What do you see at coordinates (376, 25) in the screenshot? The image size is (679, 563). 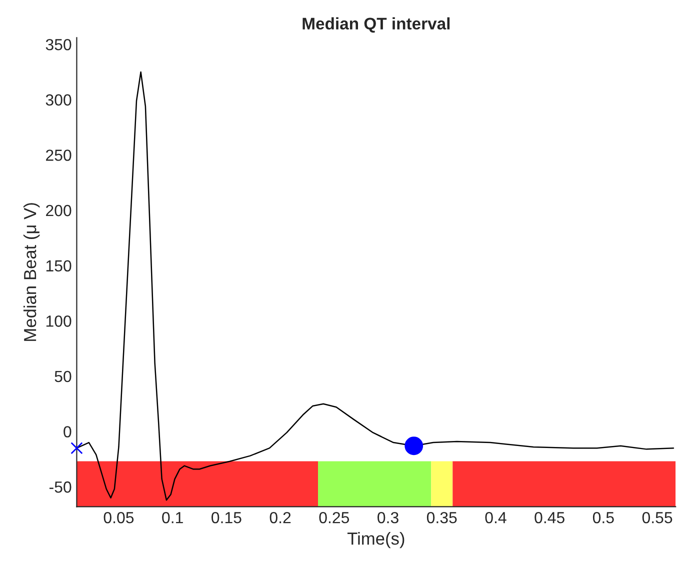 I see `chart-title: Median QT interval` at bounding box center [376, 25].